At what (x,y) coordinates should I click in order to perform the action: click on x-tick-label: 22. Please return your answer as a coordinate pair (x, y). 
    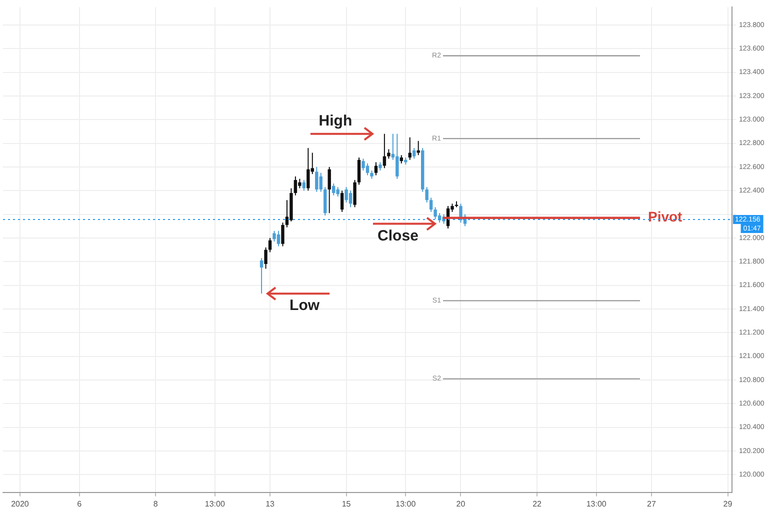
    Looking at the image, I should click on (537, 503).